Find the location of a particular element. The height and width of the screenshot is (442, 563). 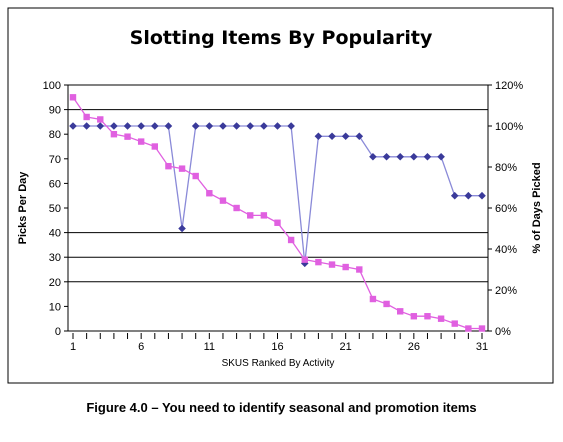

x-axis-label: SKUS Ranked By Activity is located at coordinates (278, 363).